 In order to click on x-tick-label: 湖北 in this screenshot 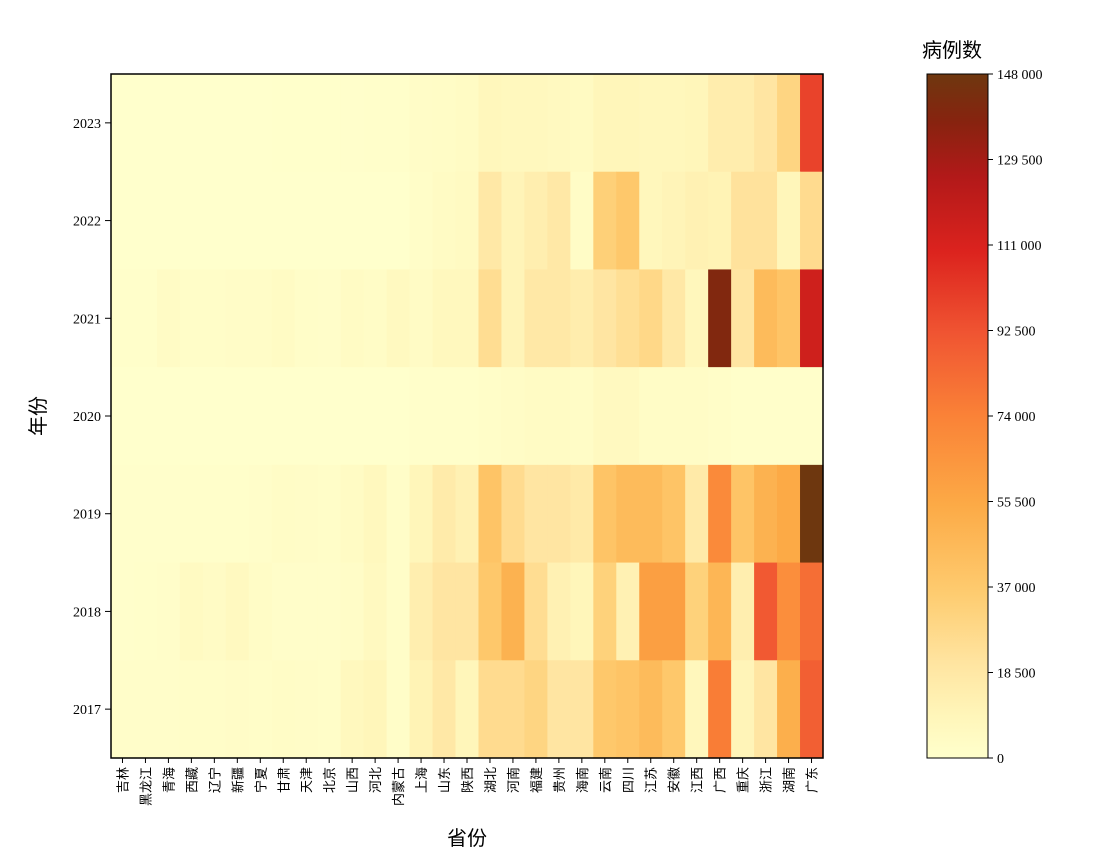, I will do `click(491, 780)`.